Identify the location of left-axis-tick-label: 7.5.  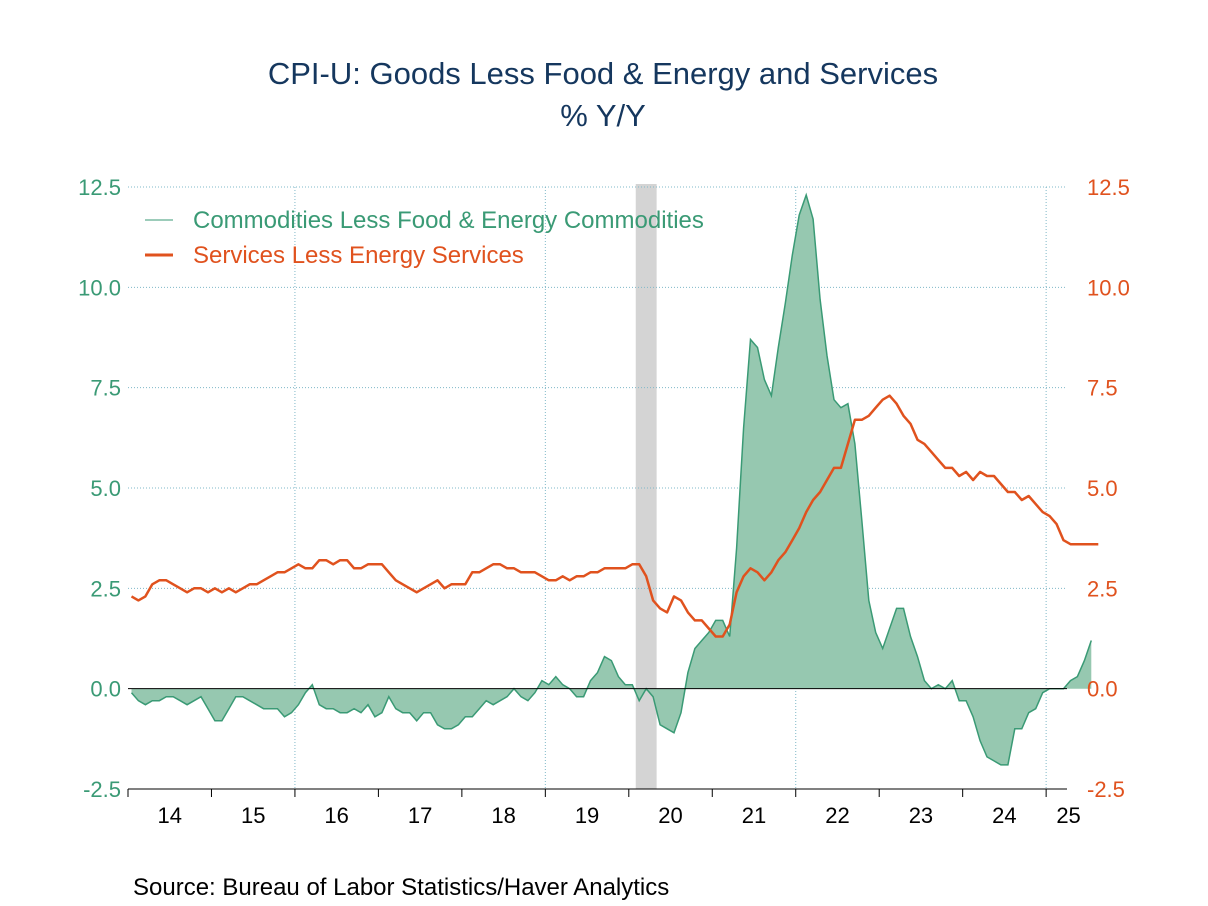
(105, 388).